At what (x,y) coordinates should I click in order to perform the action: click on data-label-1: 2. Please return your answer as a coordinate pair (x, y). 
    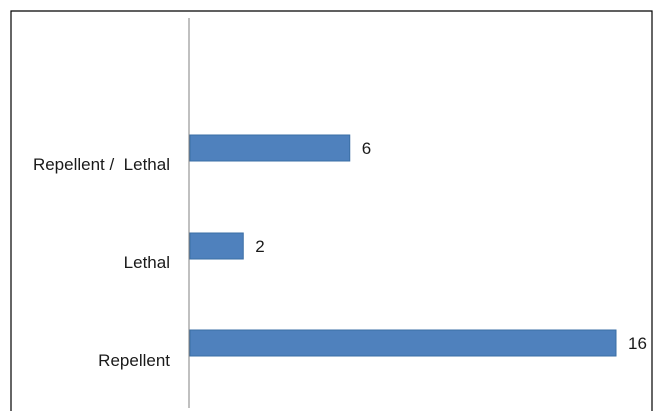
    Looking at the image, I should click on (259, 246).